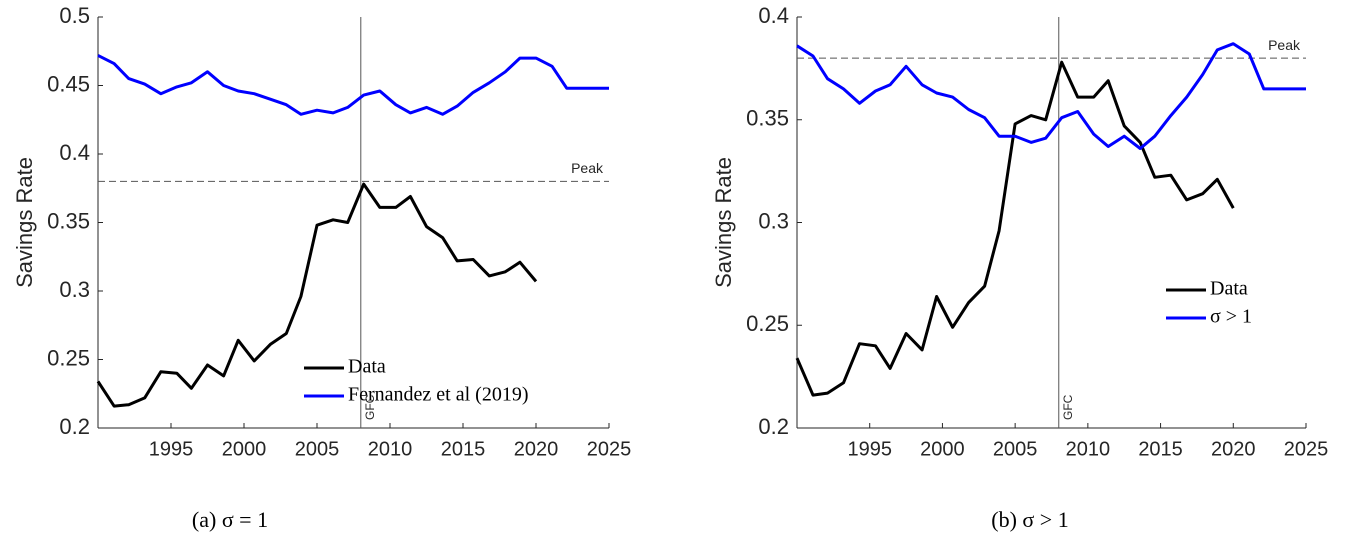 The image size is (1349, 550). I want to click on caption: (b) σ > 1, so click(1029, 519).